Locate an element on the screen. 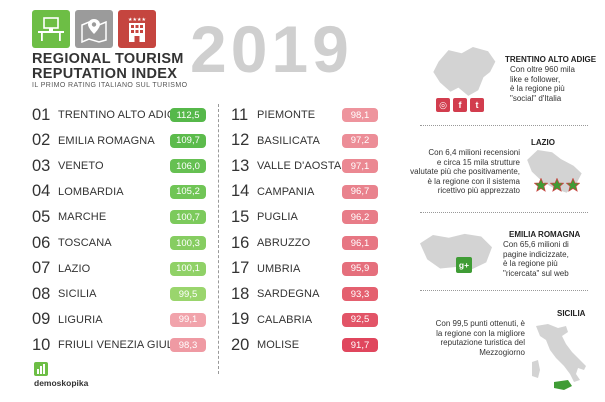 The image size is (605, 402). ranking-row: 02 EMILIA ROMAGNA is located at coordinates (93, 140).